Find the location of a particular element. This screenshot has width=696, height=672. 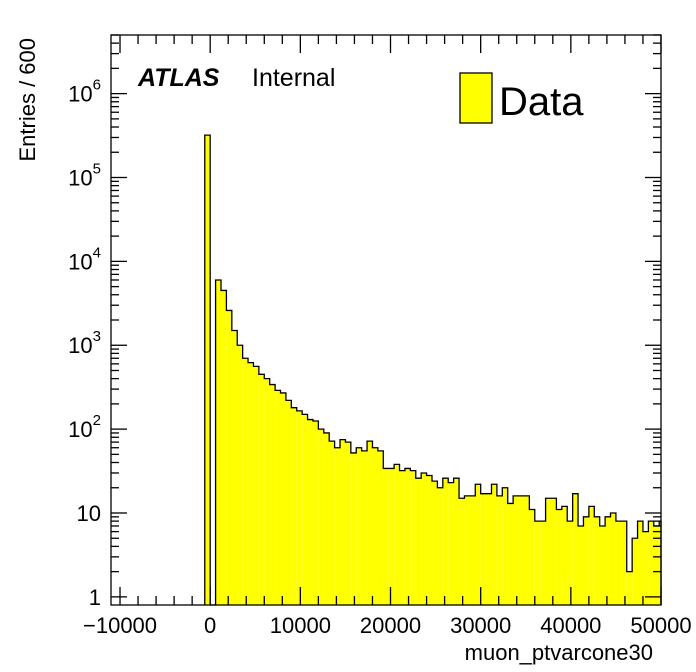

legend: Data is located at coordinates (521, 98).